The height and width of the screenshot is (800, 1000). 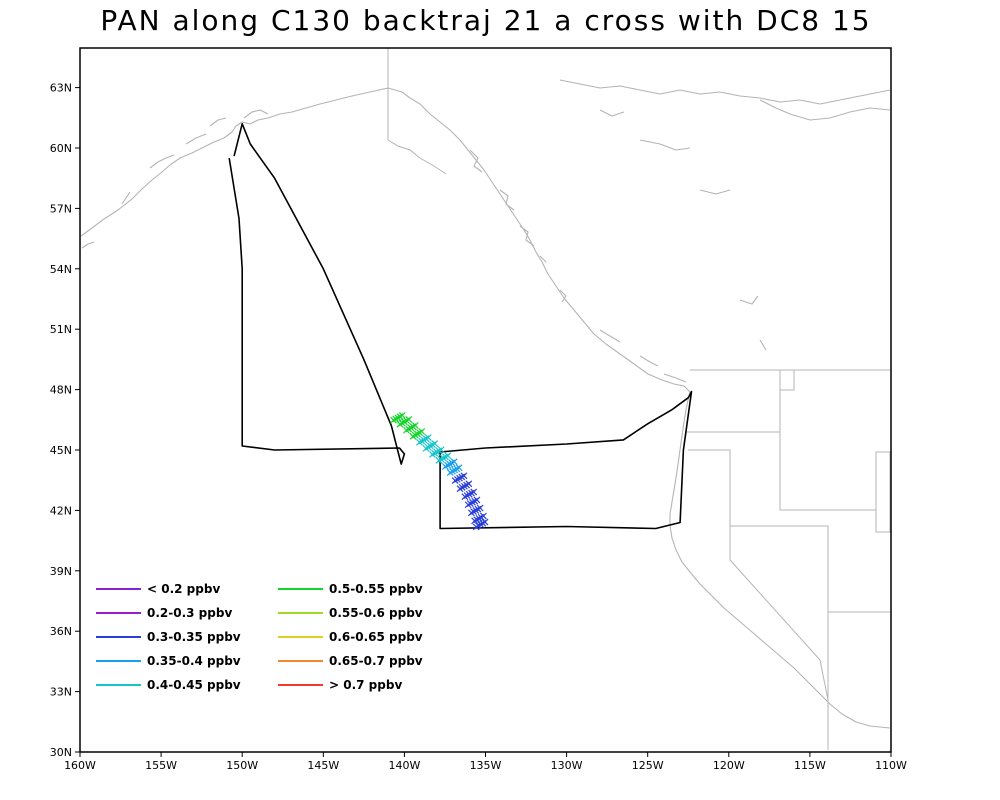 What do you see at coordinates (242, 765) in the screenshot?
I see `lon-tick-label: 150W` at bounding box center [242, 765].